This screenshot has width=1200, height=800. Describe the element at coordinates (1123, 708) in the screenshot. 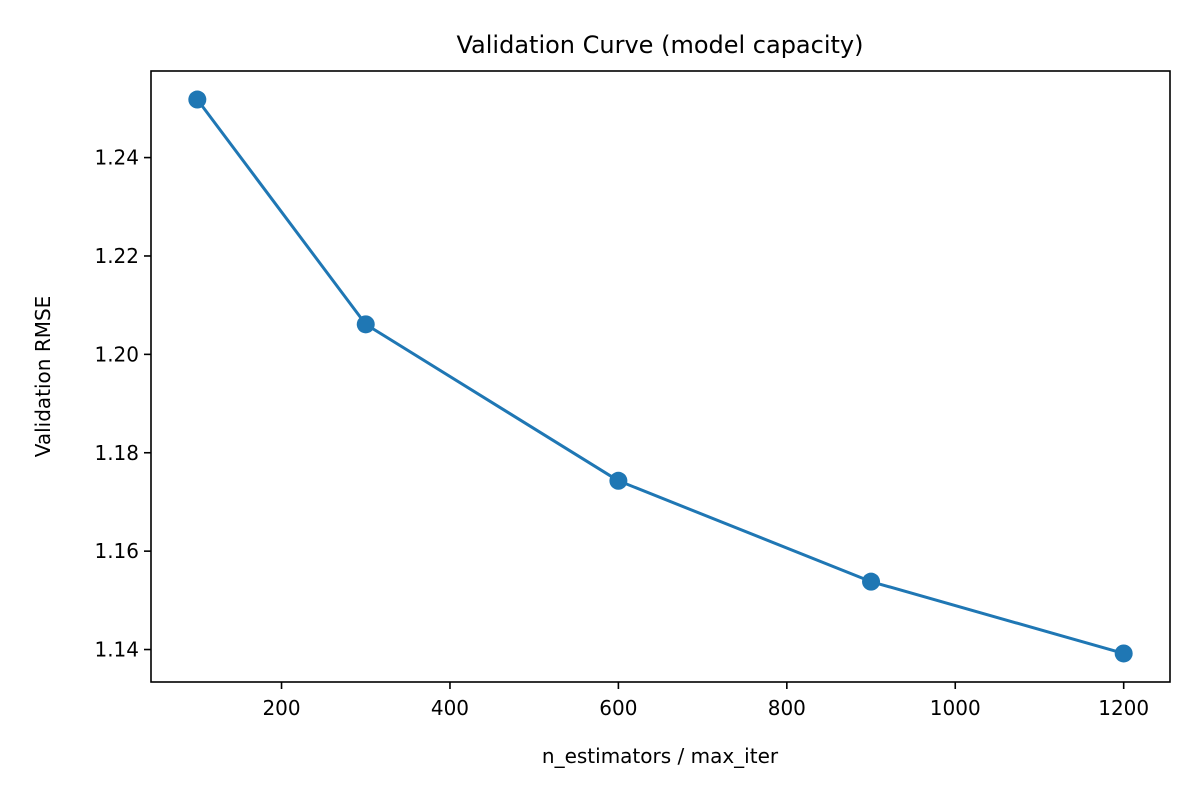

I see `x-tick-label: 1200` at that location.